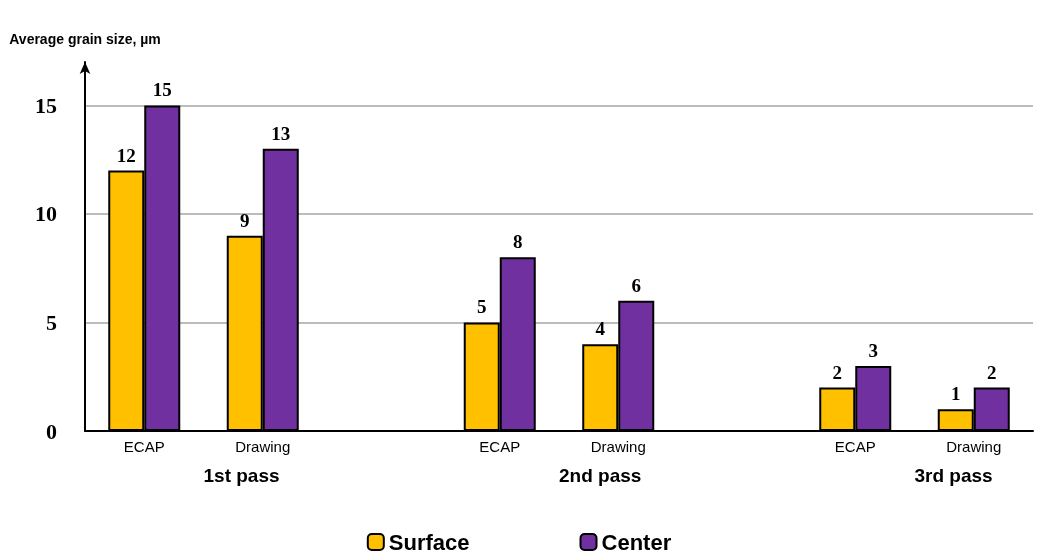 This screenshot has width=1038, height=560. Describe the element at coordinates (636, 285) in the screenshot. I see `data-label: 6` at that location.